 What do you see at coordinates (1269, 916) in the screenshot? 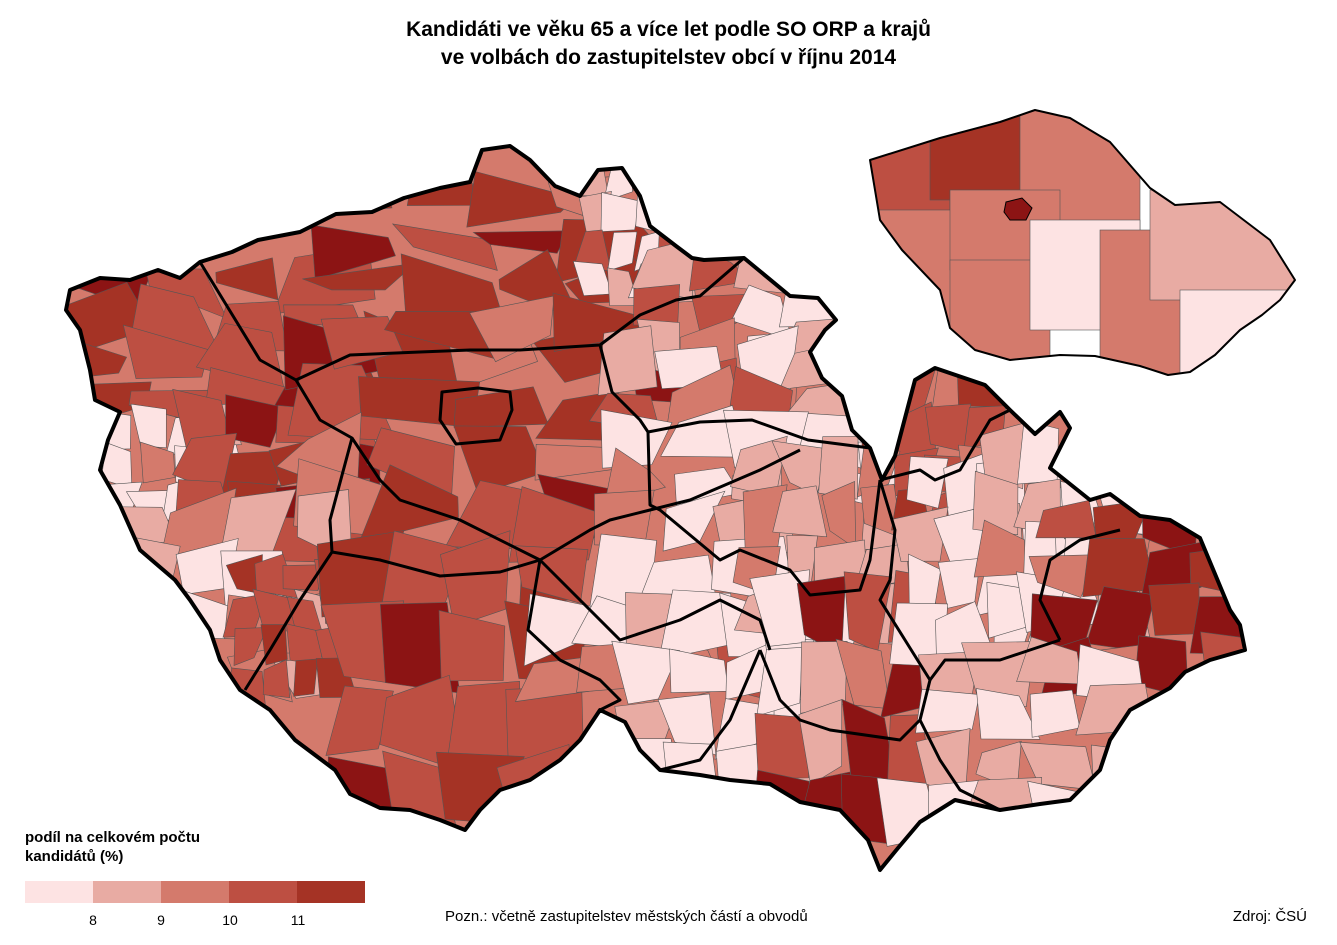
I see `source-credit: Zdroj: ČSÚ` at bounding box center [1269, 916].